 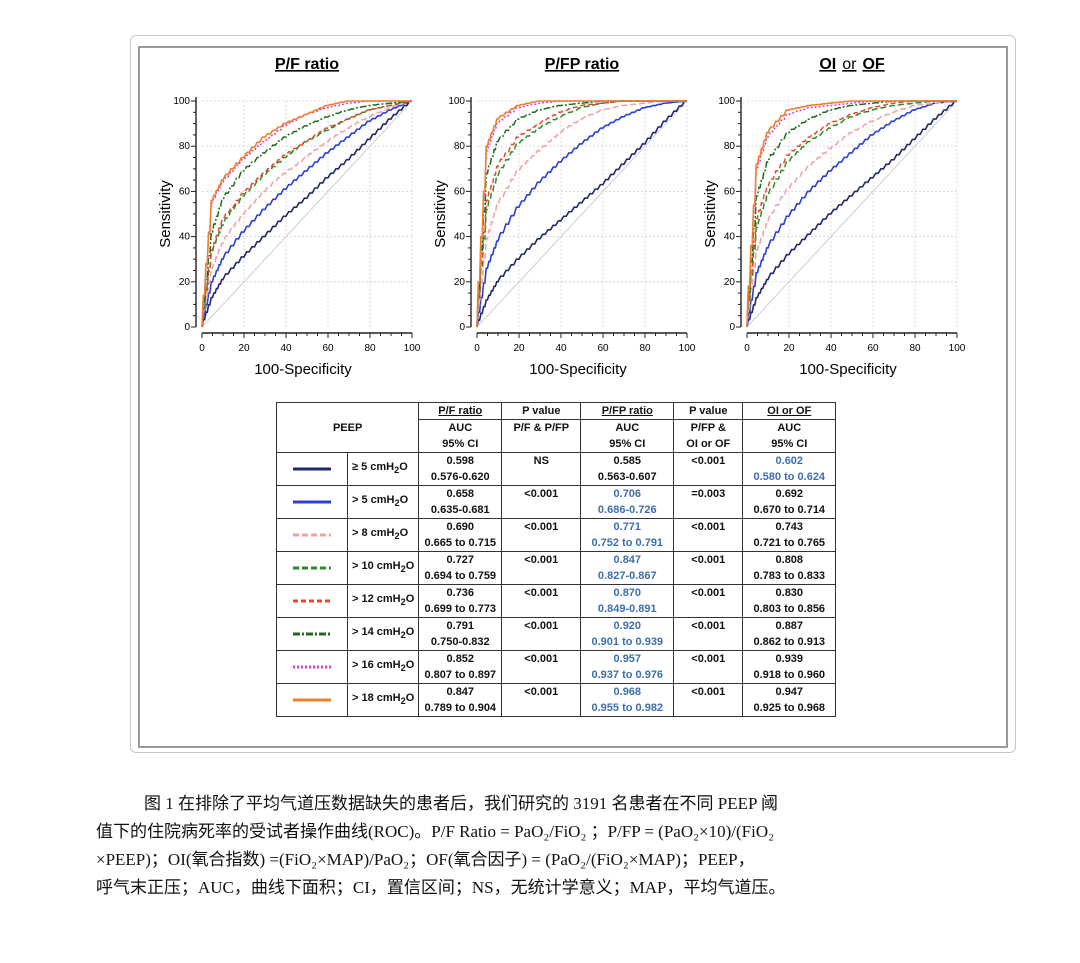 I want to click on oi-auc-cell: 0.939 0.918 to 0.960, so click(x=789, y=667).